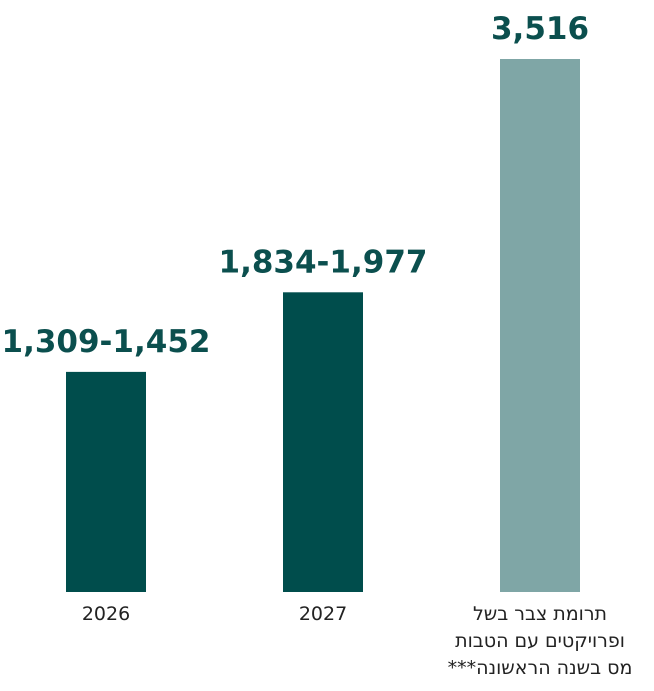 This screenshot has width=654, height=691. I want to click on category-label-2-line-0: תרומת צבר בשל, so click(540, 614).